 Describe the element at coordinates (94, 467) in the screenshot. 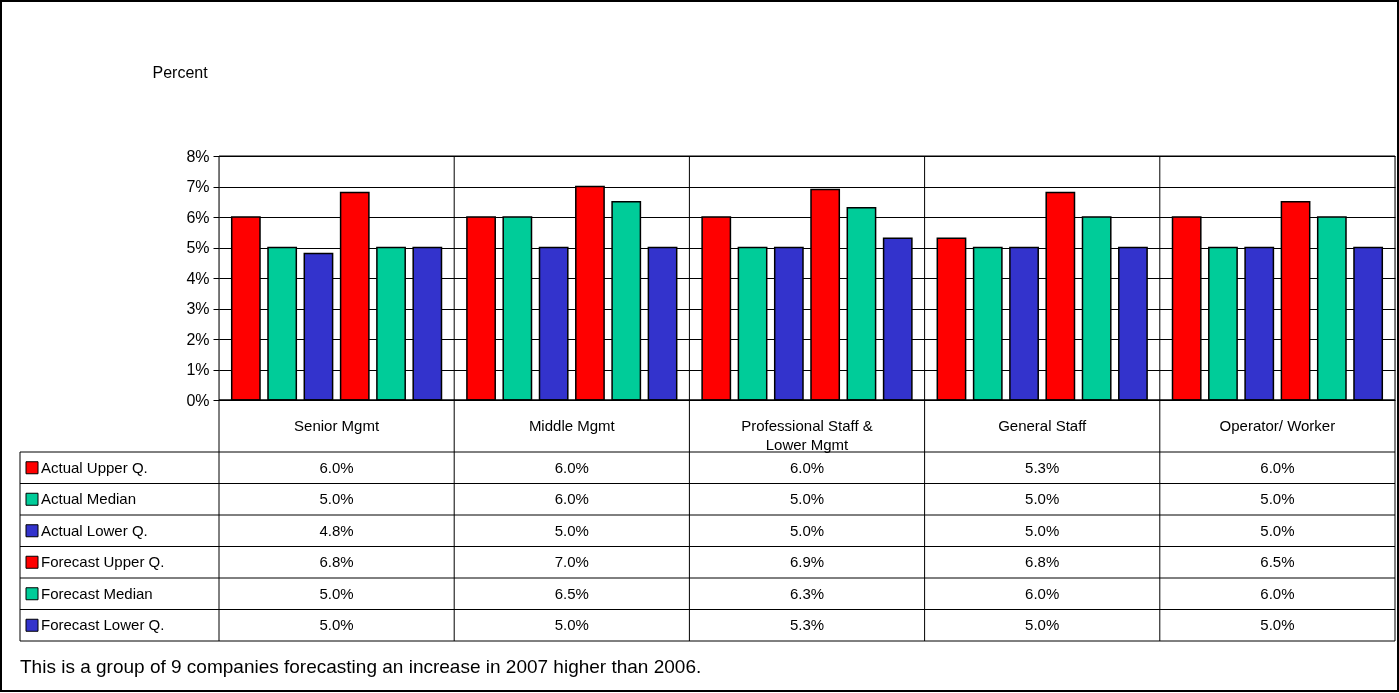

I see `legend-label: Actual Upper Q.` at that location.